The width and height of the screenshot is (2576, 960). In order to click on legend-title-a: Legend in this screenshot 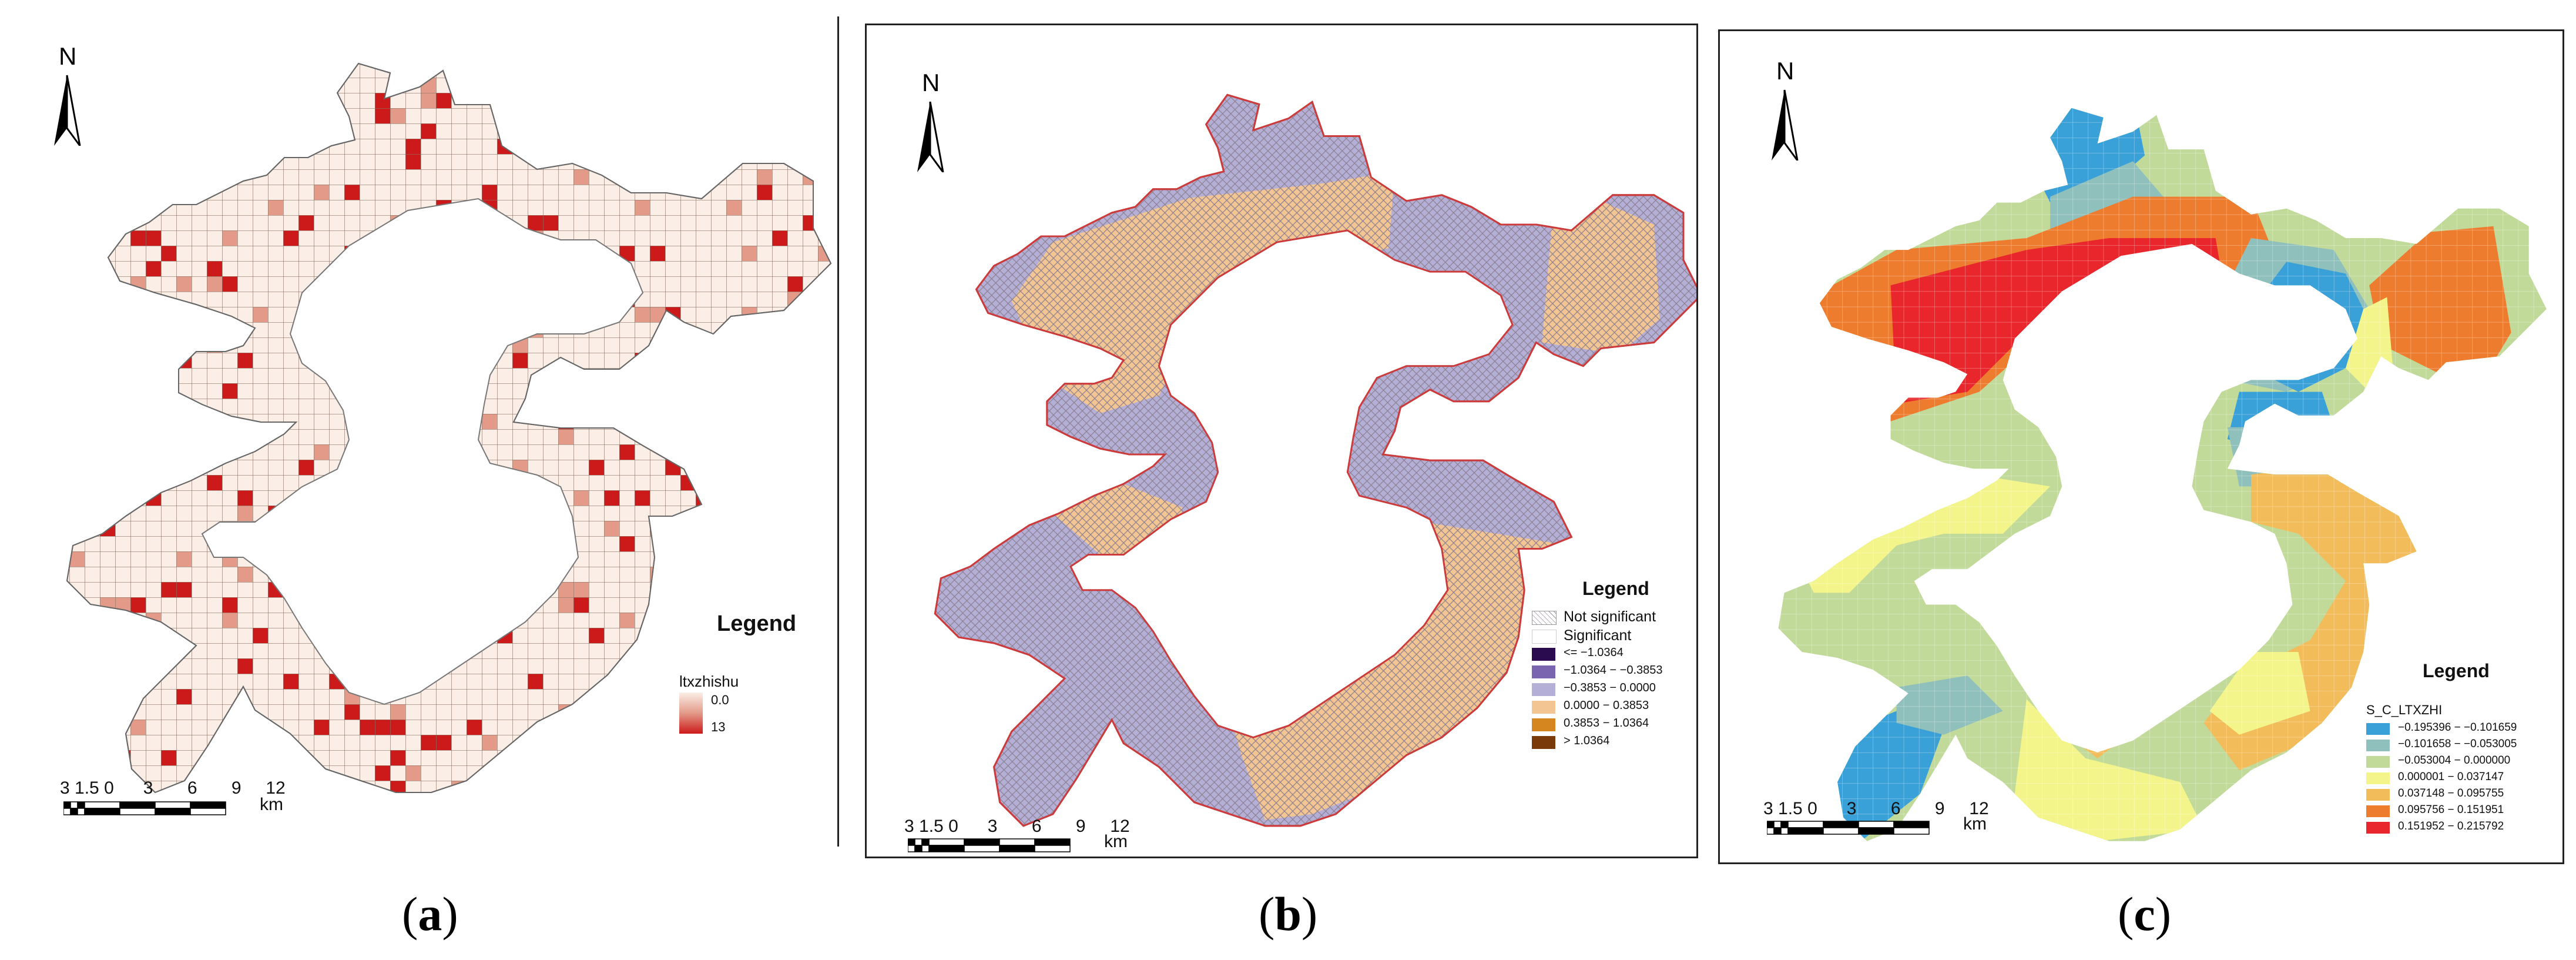, I will do `click(757, 623)`.